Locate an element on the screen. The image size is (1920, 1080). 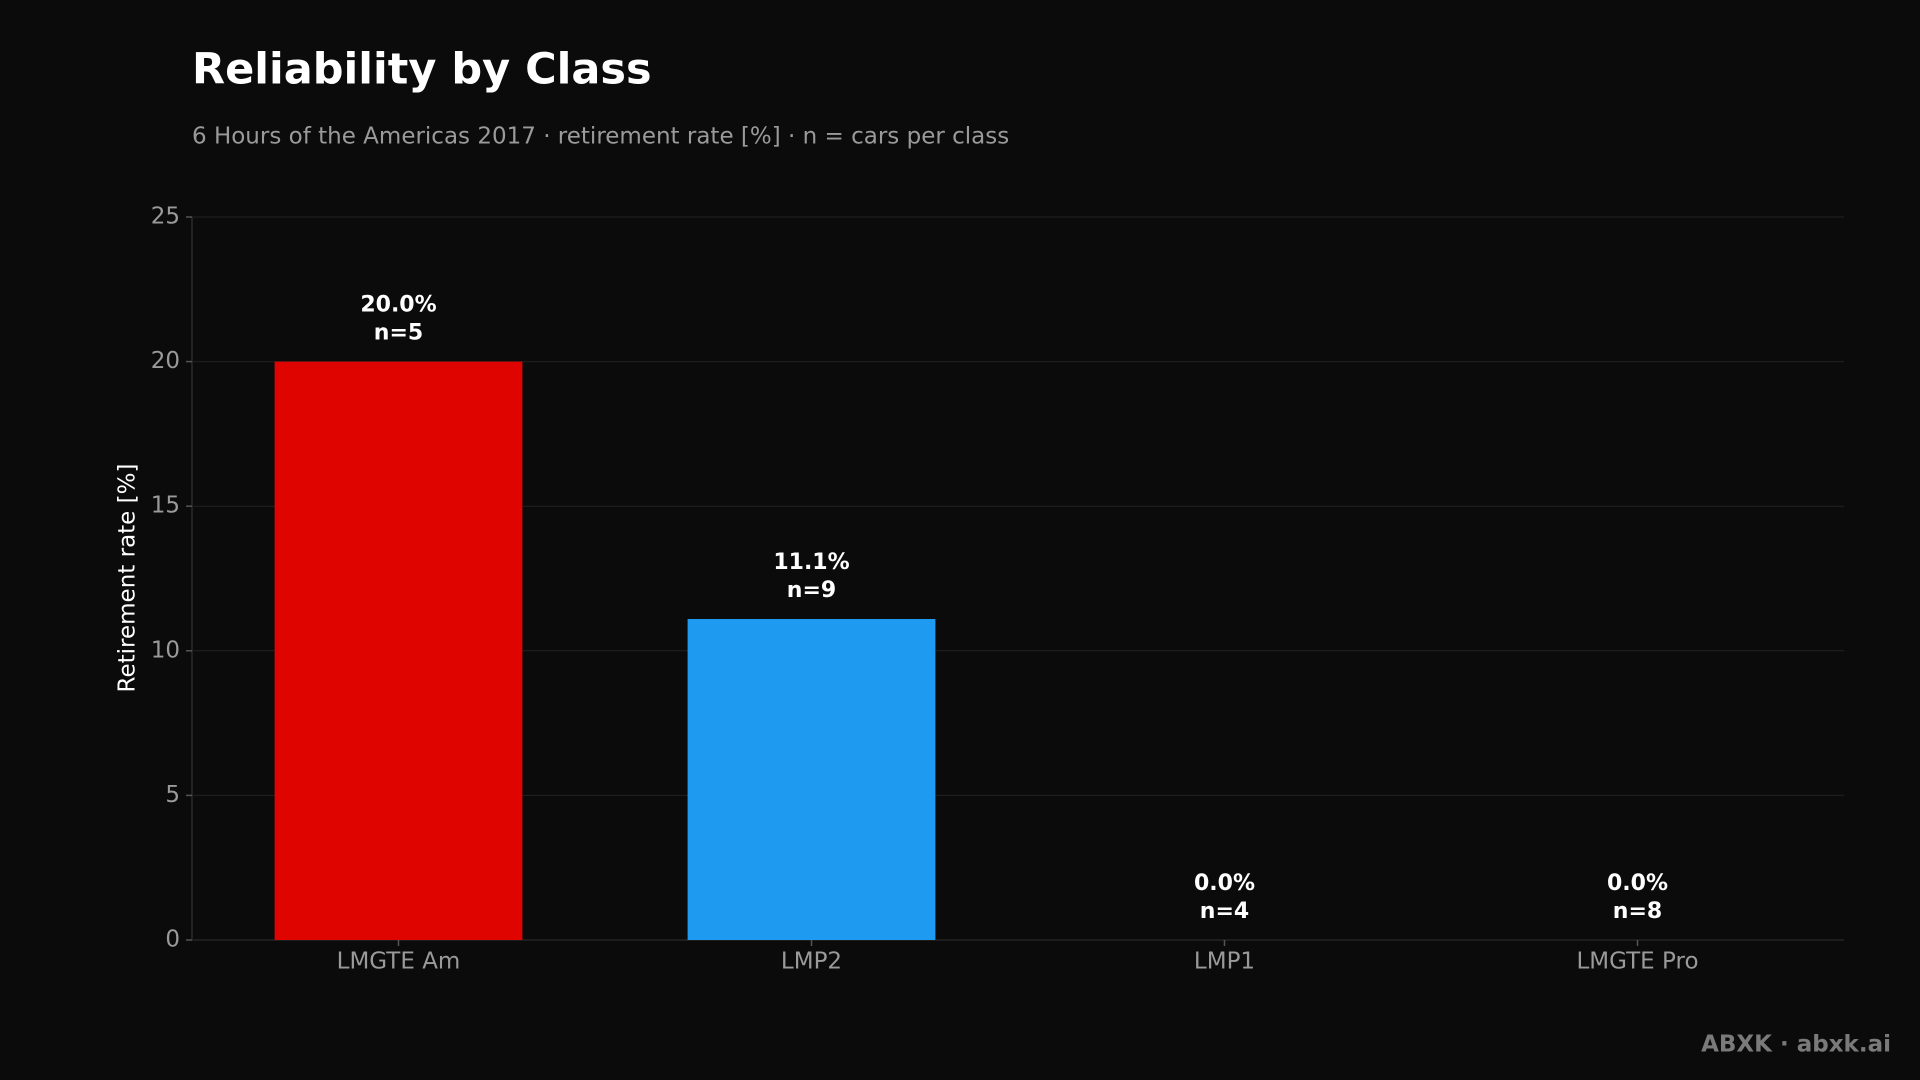
count-label: n=9 is located at coordinates (811, 590).